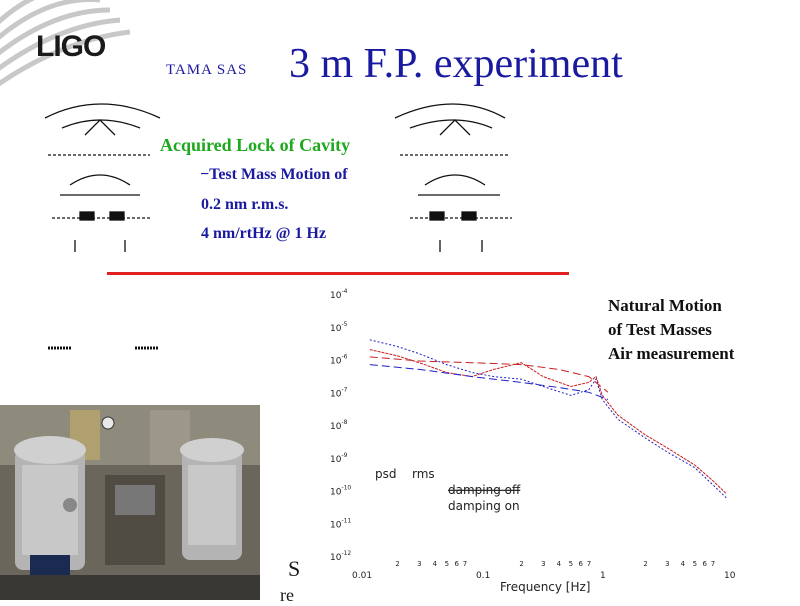 This screenshot has width=800, height=606. What do you see at coordinates (339, 360) in the screenshot?
I see `y-tick-label: 10⁻⁶` at bounding box center [339, 360].